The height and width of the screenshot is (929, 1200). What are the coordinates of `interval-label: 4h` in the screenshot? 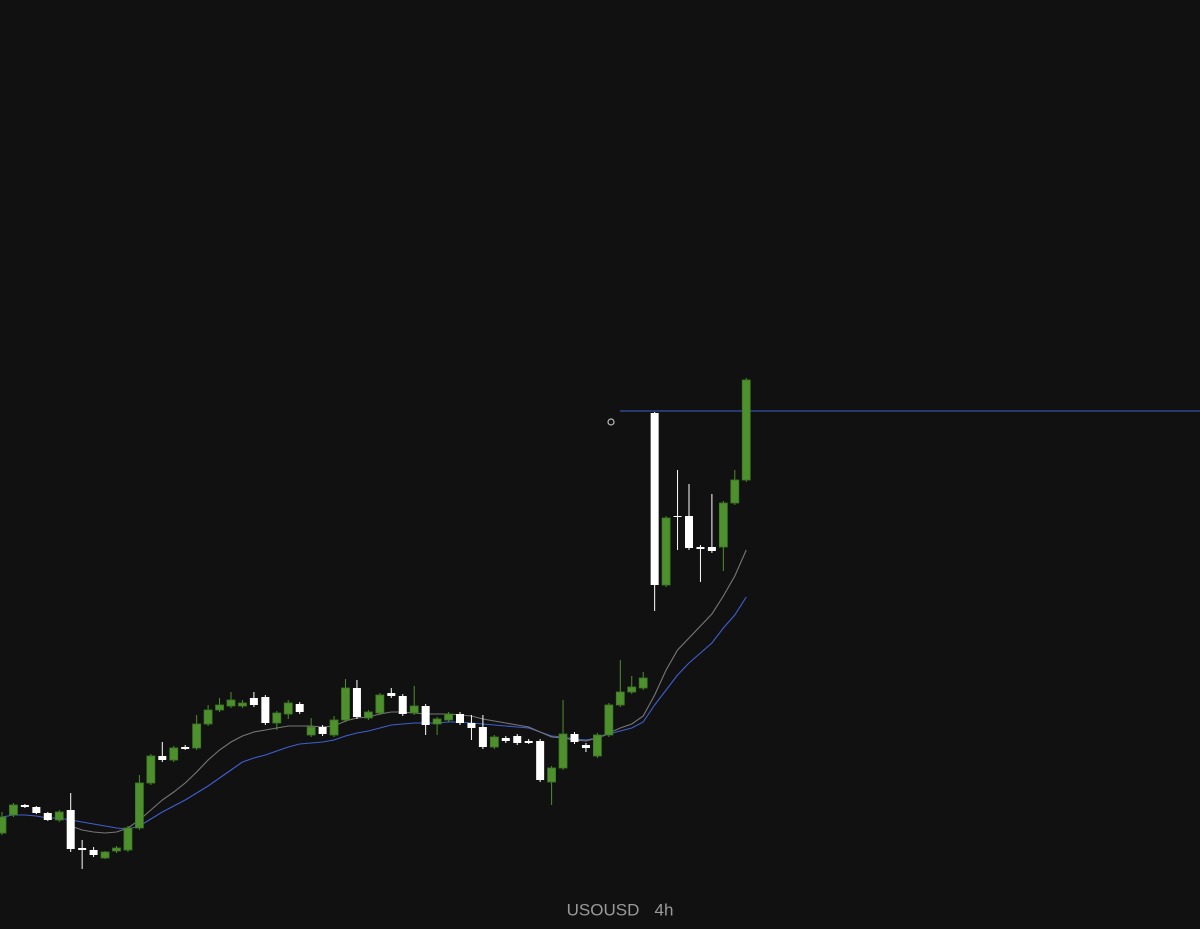 It's located at (664, 909).